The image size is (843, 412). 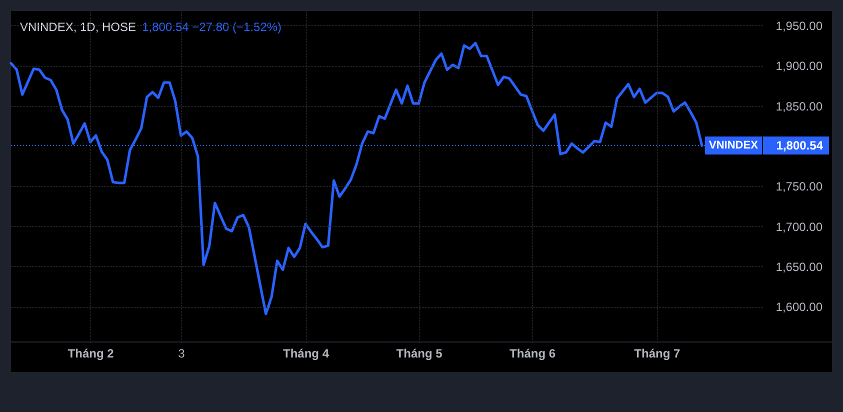 What do you see at coordinates (799, 25) in the screenshot?
I see `y-tick-label: 1,950.00` at bounding box center [799, 25].